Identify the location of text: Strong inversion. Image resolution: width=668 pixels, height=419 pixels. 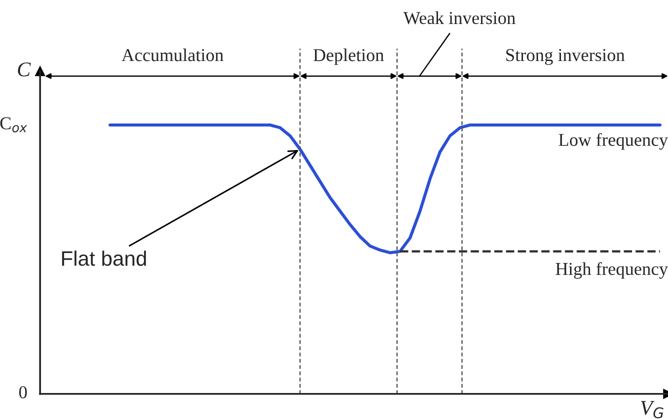
(565, 57).